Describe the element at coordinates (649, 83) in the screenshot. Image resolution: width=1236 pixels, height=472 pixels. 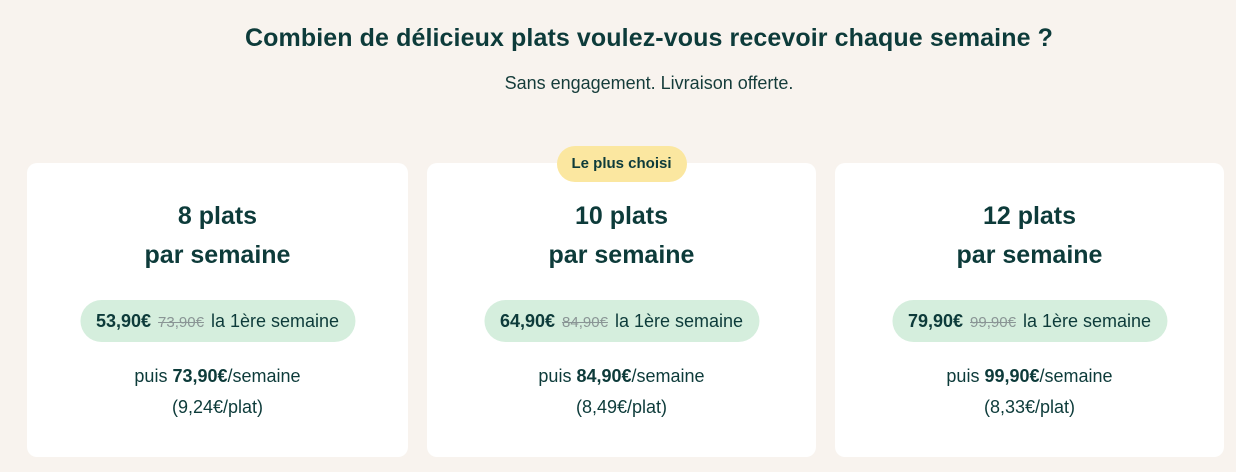
I see `page-subtitle: Sans engagement. Livraison offerte.` at that location.